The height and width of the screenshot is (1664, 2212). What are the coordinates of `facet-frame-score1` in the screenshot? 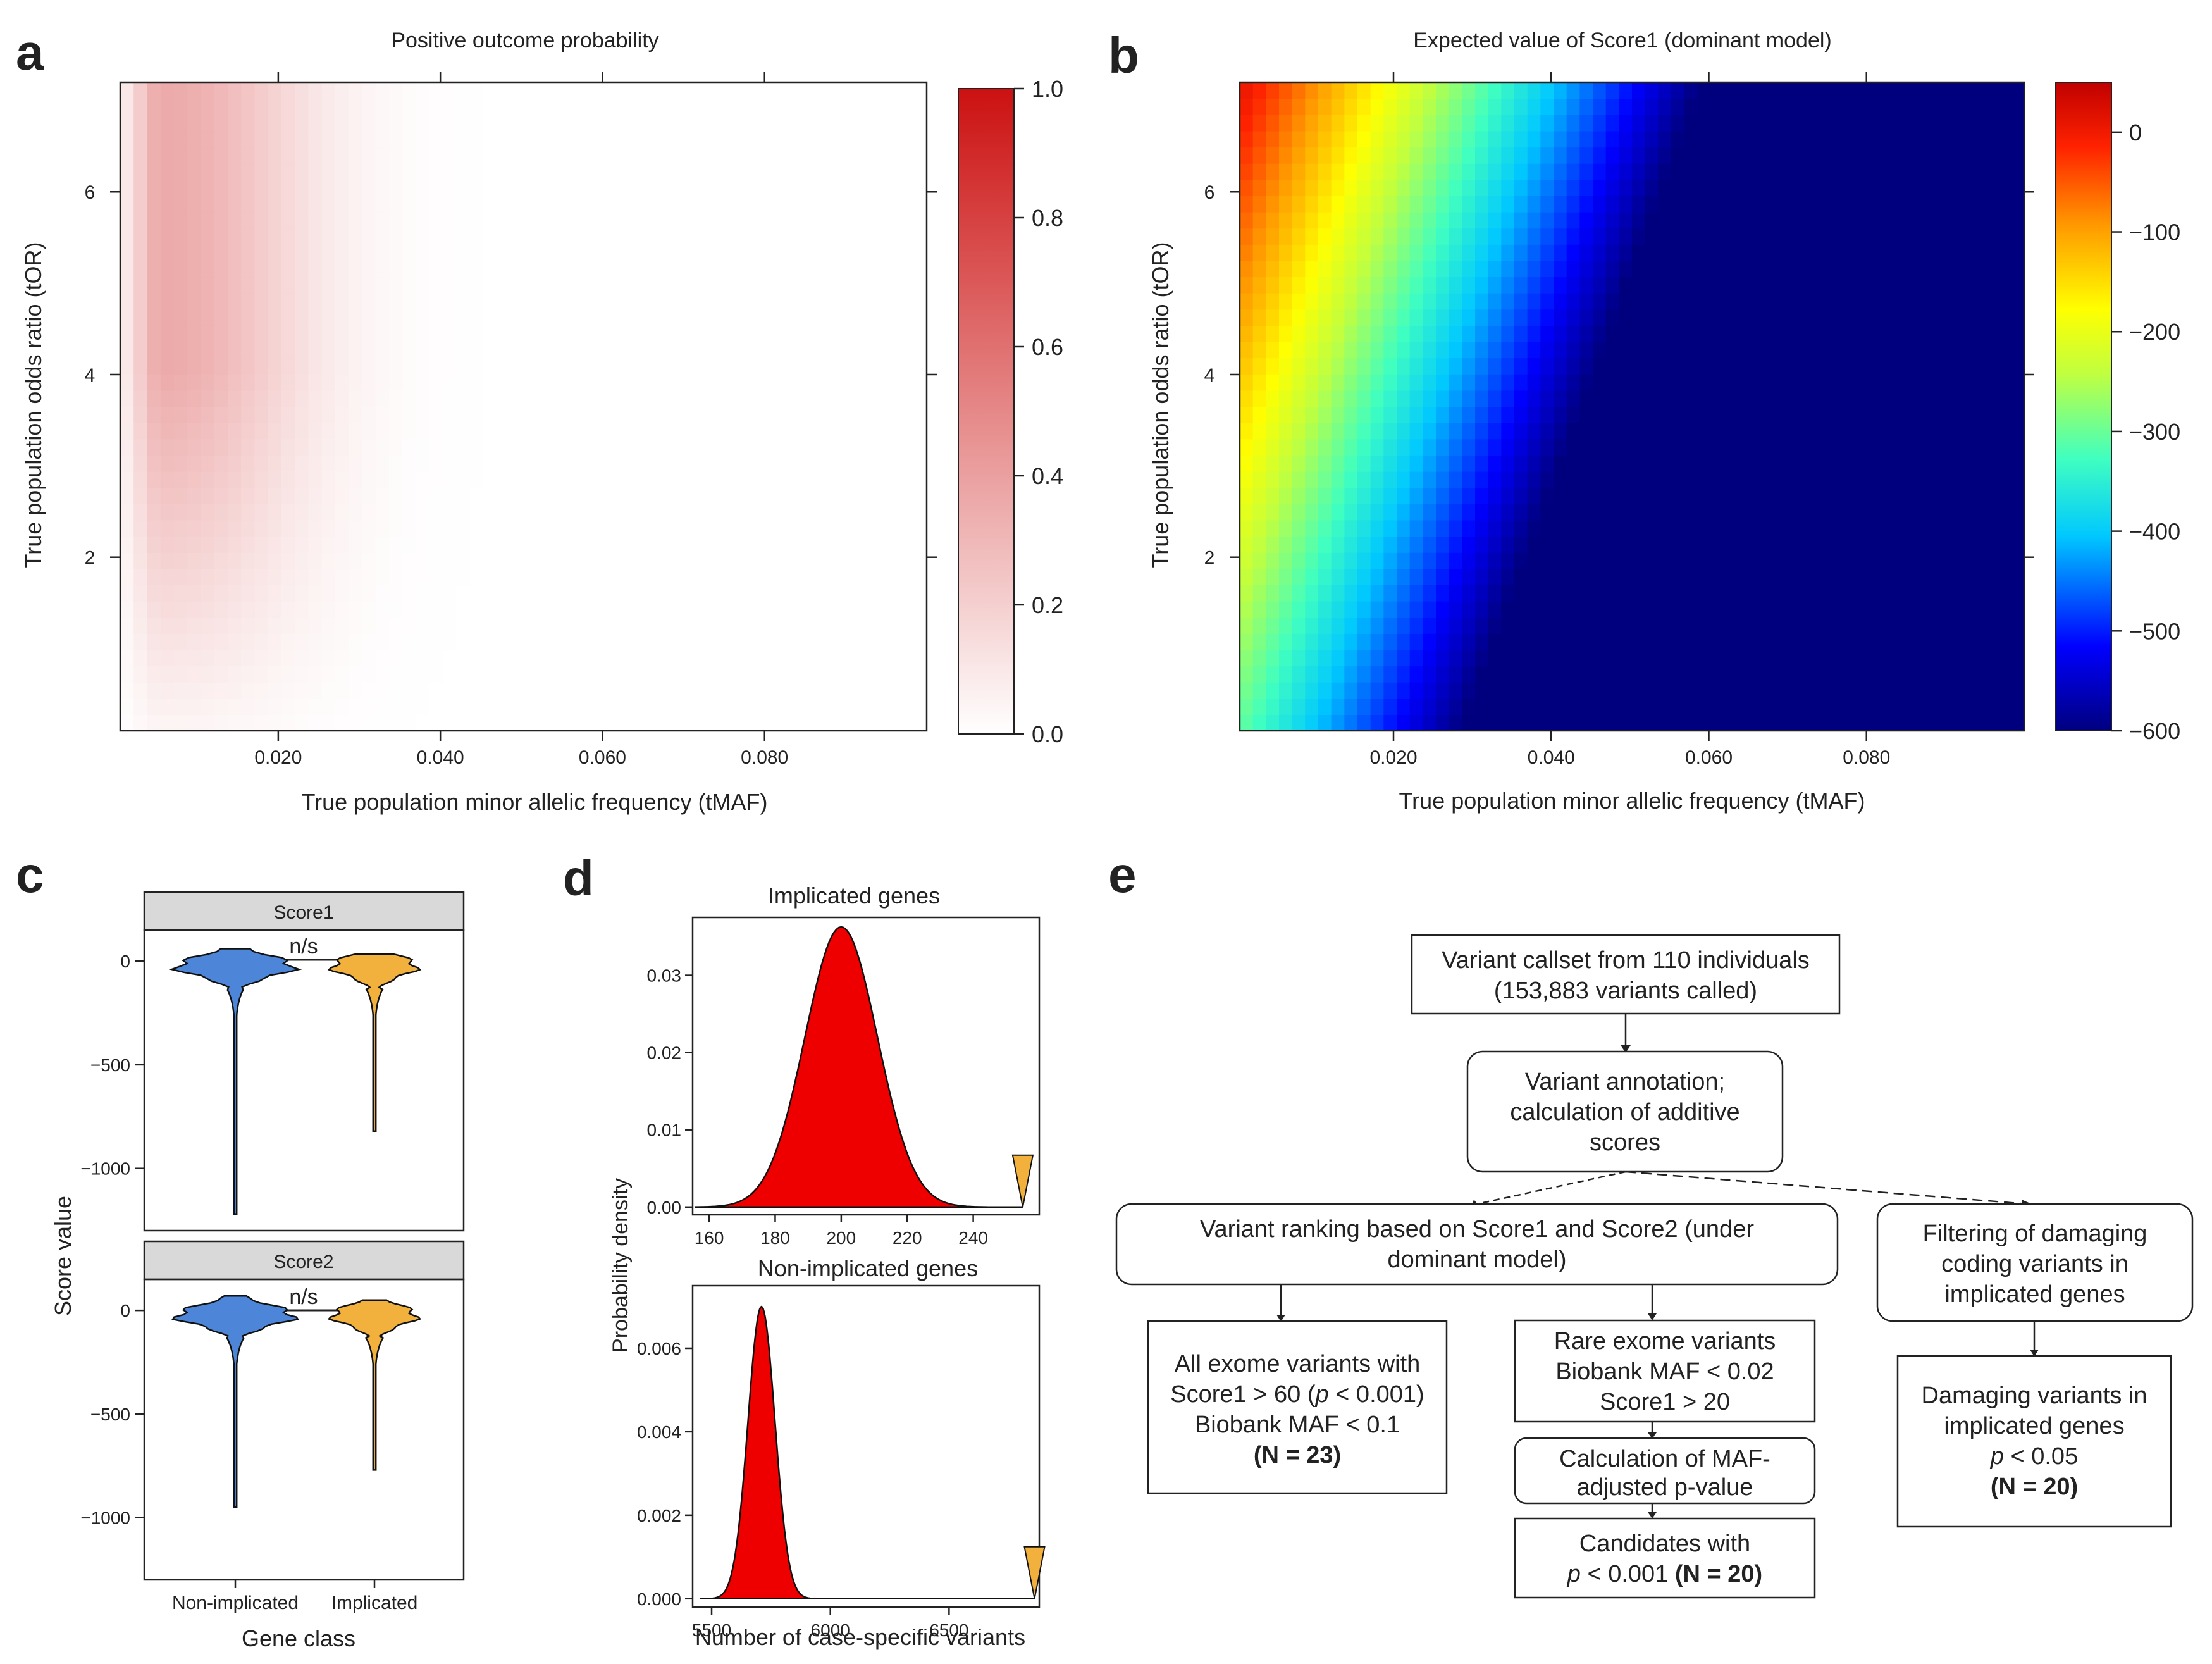 It's located at (304, 1080).